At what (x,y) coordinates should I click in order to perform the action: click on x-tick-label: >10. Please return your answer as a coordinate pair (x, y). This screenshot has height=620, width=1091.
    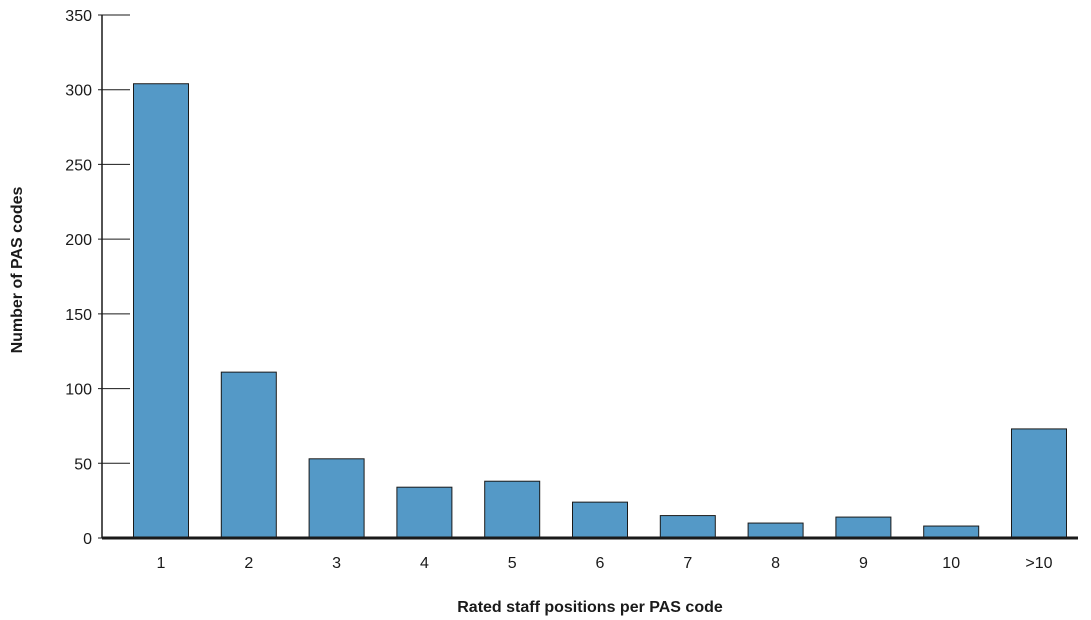
    Looking at the image, I should click on (1038, 563).